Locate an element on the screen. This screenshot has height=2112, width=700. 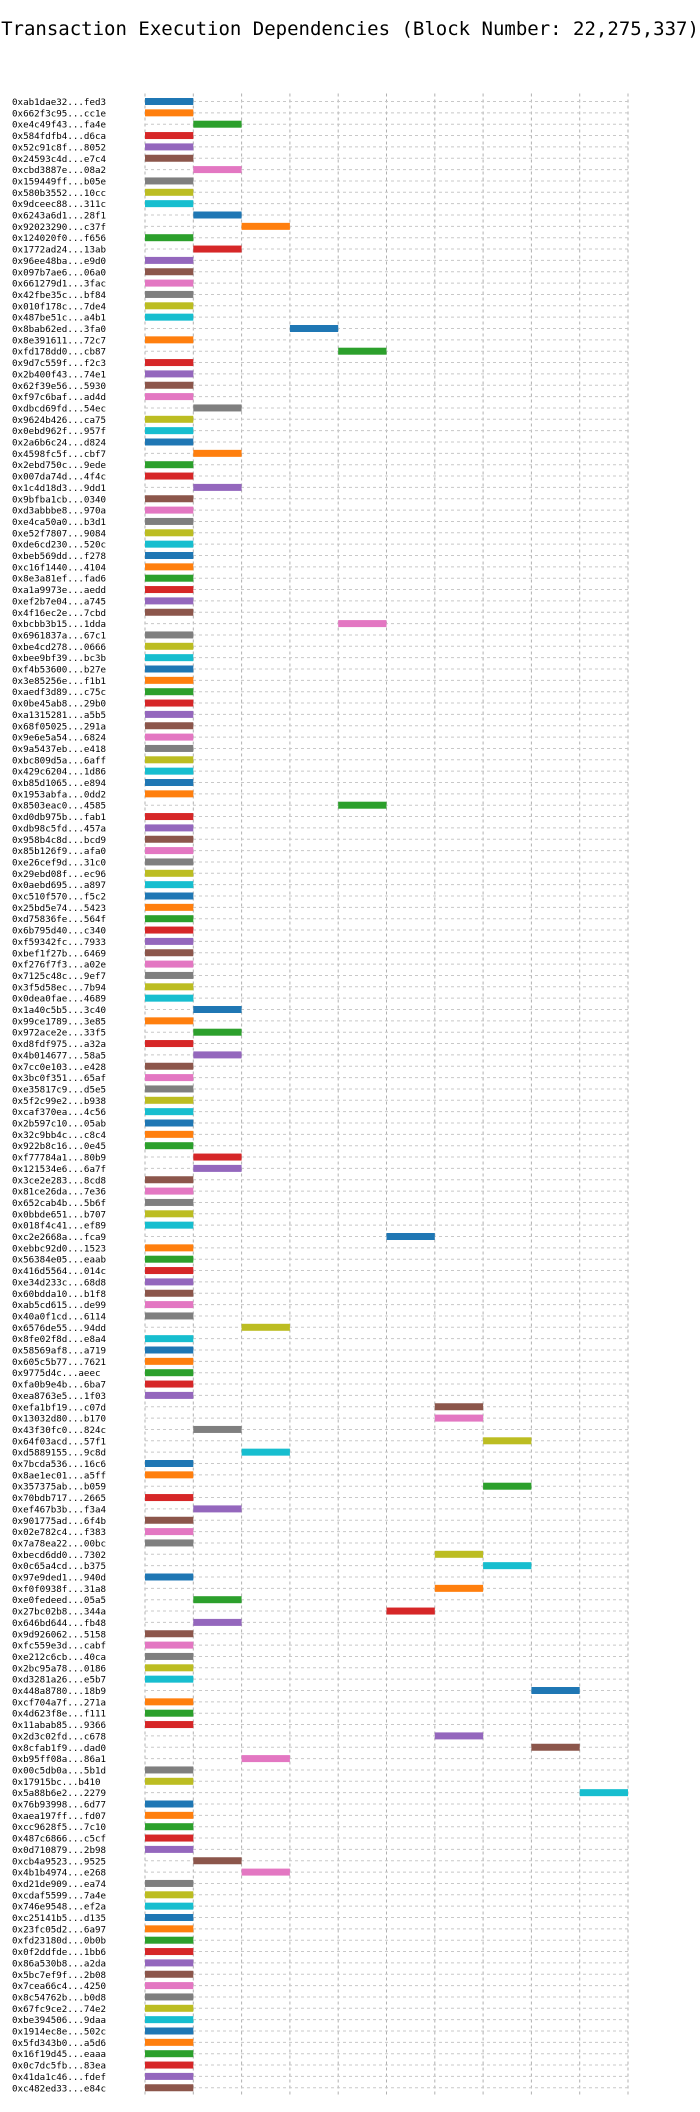
y-tick-label: 0x6243a6d1...28f1 is located at coordinates (59, 216).